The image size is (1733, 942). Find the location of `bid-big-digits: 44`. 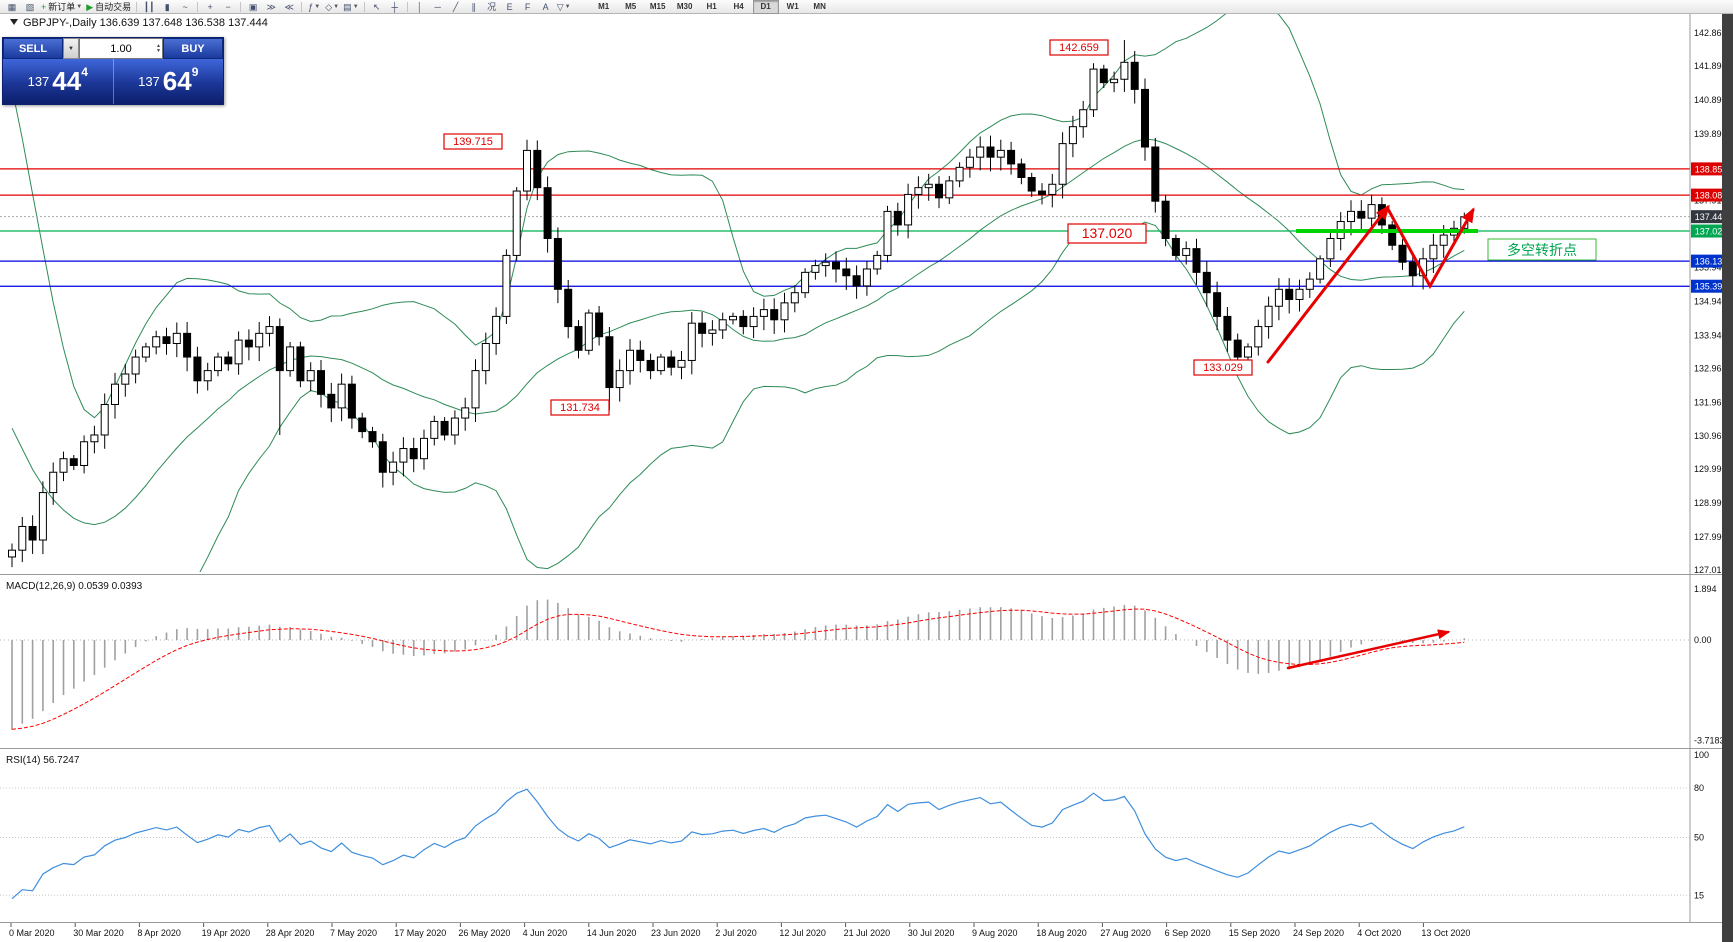

bid-big-digits: 44 is located at coordinates (67, 81).